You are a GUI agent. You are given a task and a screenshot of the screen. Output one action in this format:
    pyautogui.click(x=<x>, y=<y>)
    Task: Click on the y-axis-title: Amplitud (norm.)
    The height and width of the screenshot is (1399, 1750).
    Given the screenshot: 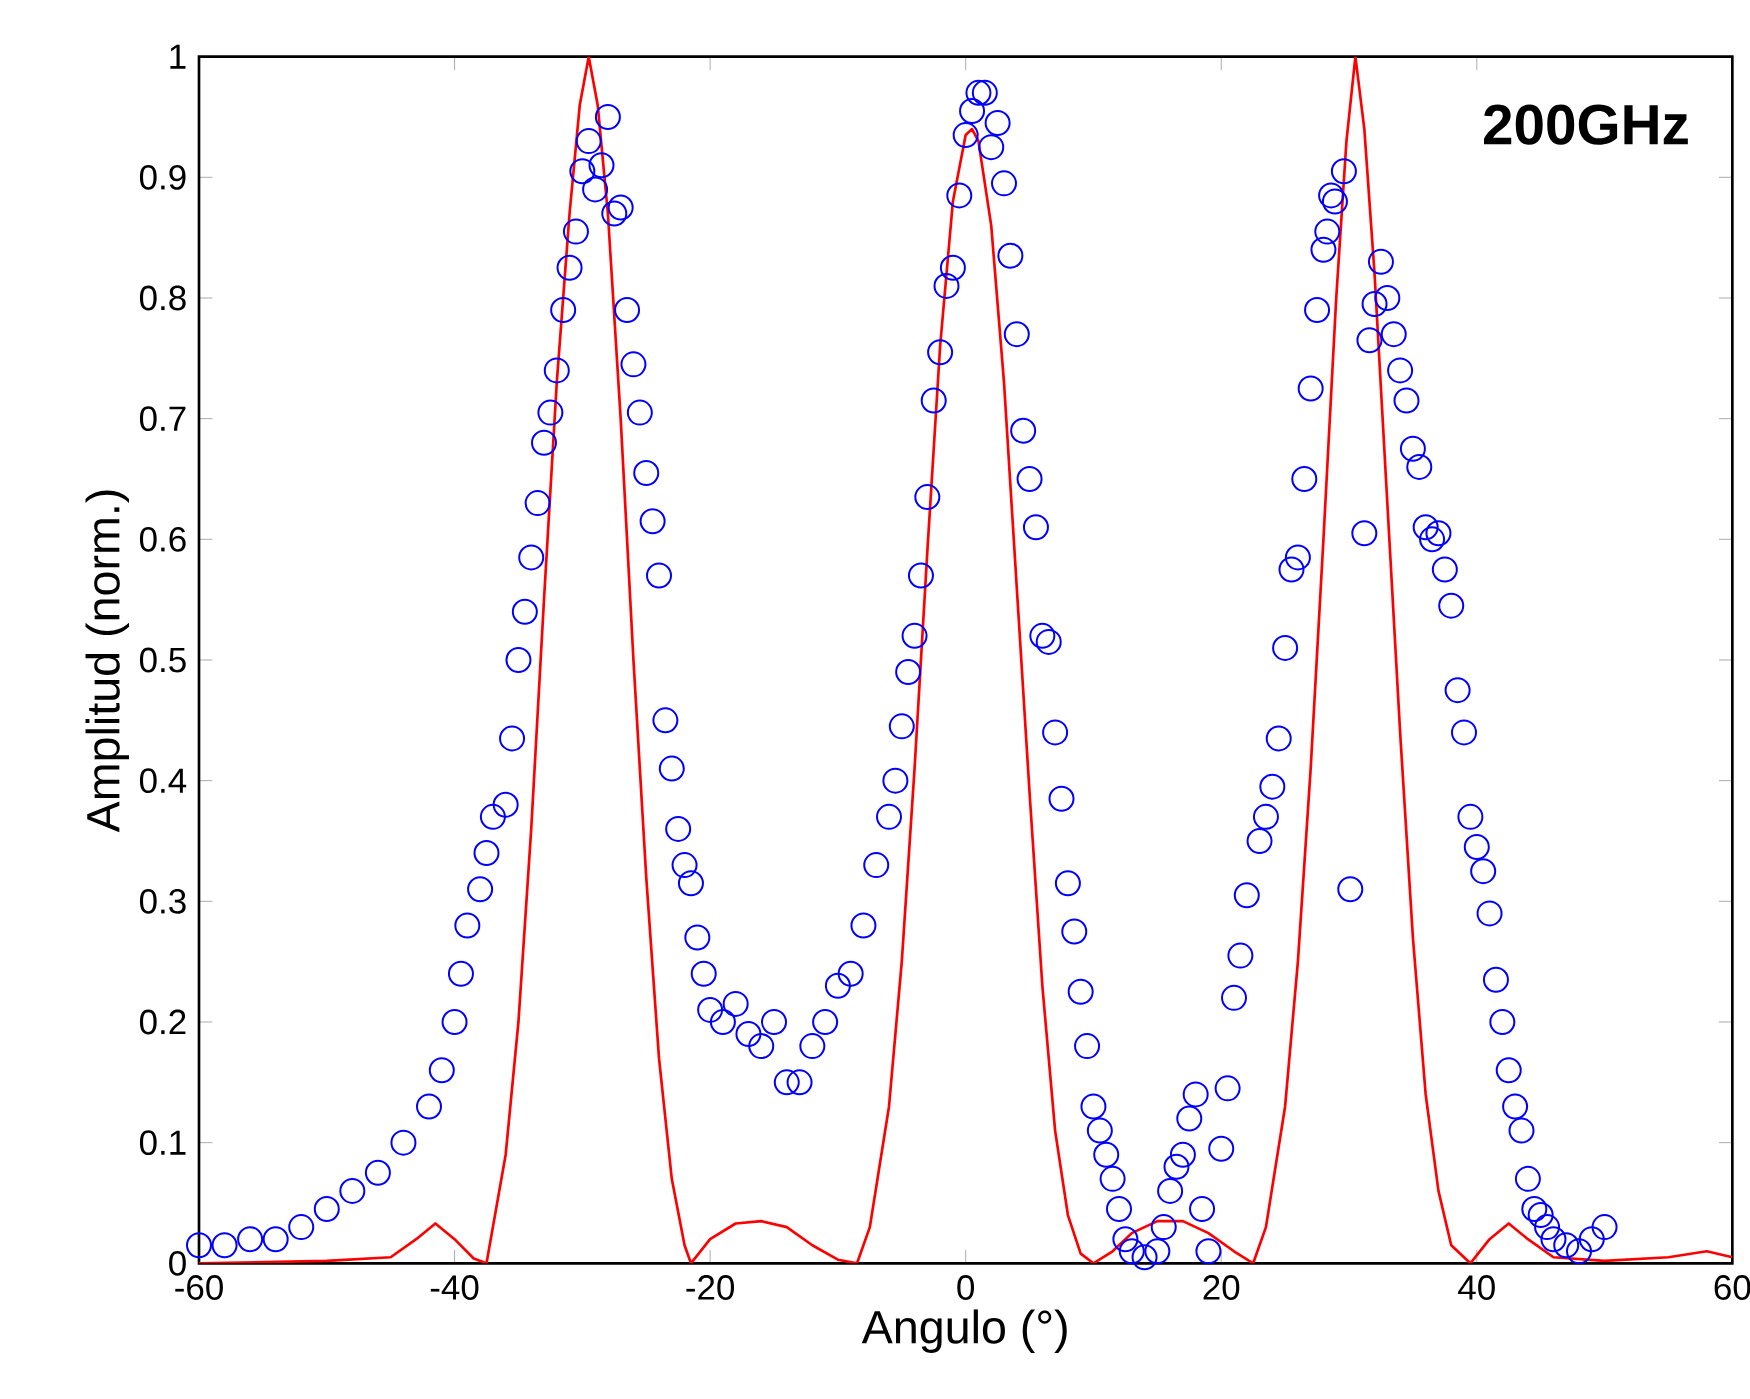 What is the action you would take?
    pyautogui.click(x=107, y=661)
    